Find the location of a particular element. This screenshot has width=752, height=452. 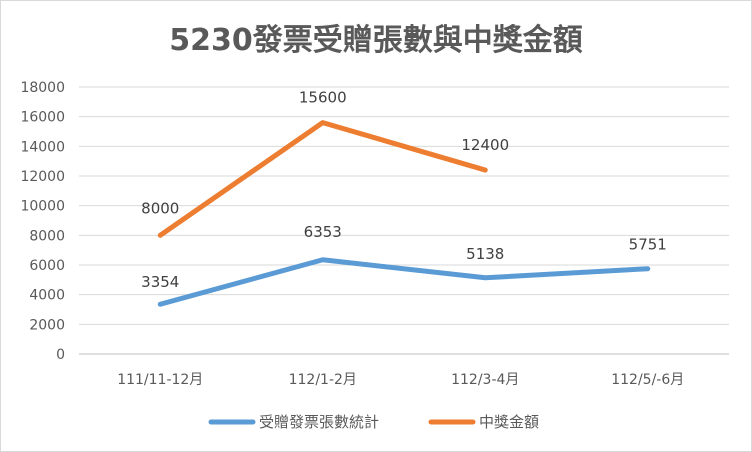

legend-label: 受贈發票張數統計 is located at coordinates (319, 422).